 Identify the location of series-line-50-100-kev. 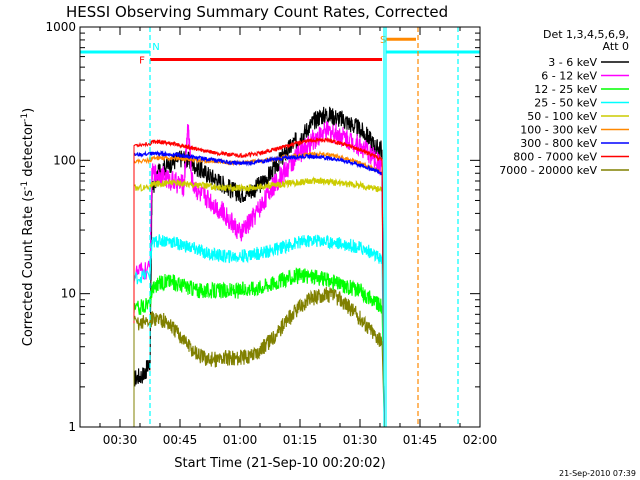
(258, 184).